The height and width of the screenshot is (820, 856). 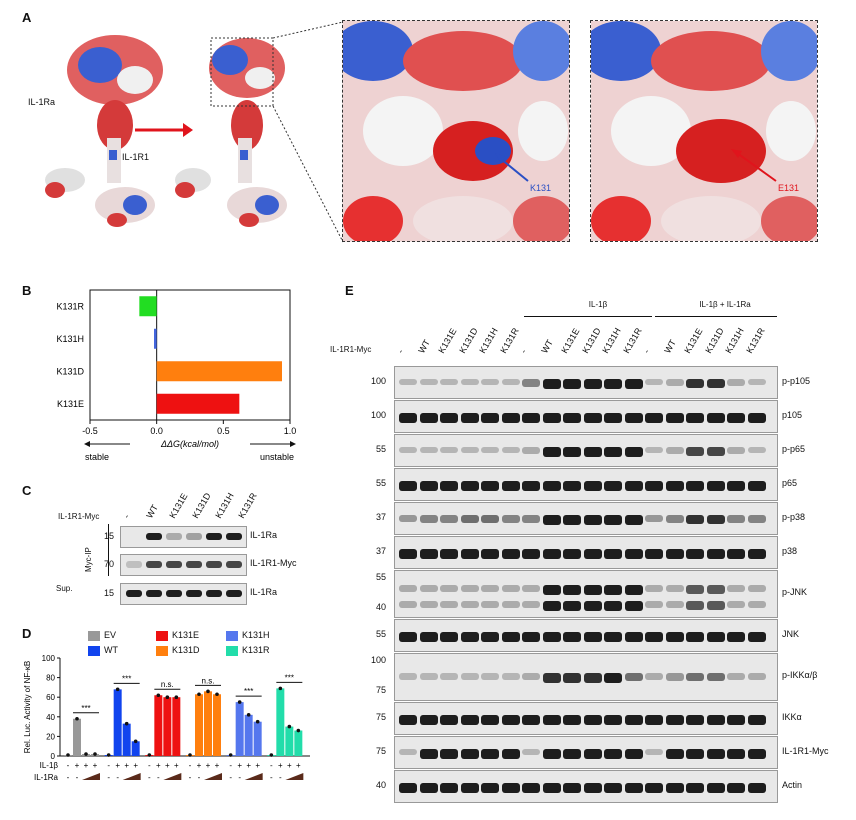 What do you see at coordinates (167, 726) in the screenshot?
I see `bar-k131e` at bounding box center [167, 726].